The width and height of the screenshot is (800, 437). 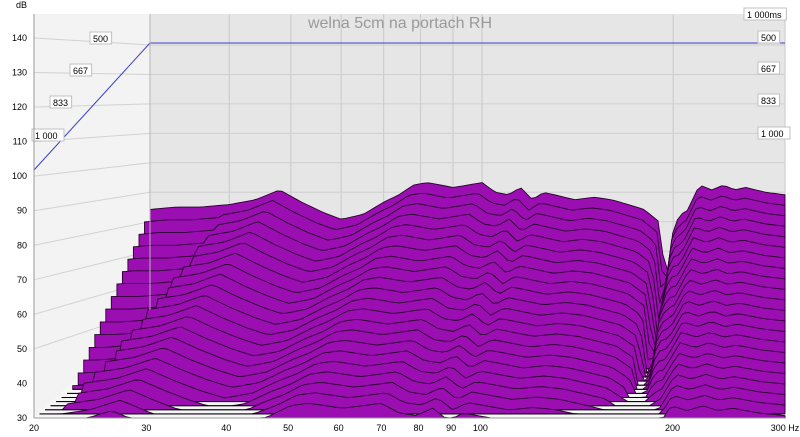 What do you see at coordinates (381, 428) in the screenshot?
I see `x-tick-label: 70` at bounding box center [381, 428].